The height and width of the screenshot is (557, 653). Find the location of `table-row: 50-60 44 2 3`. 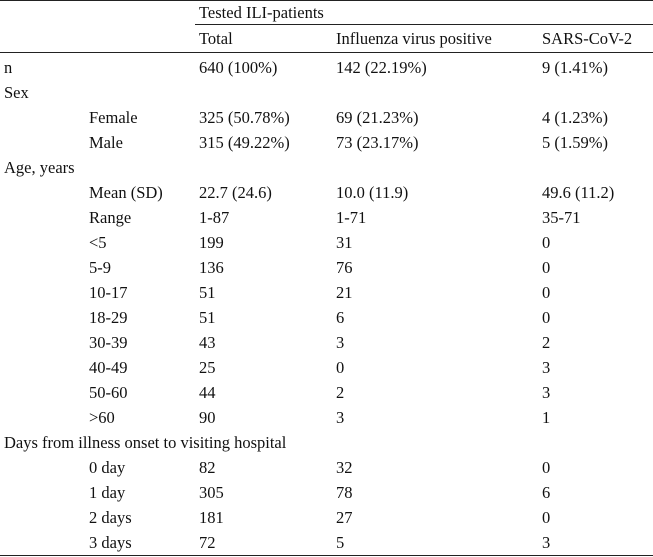

table-row: 50-60 44 2 3 is located at coordinates (326, 393).